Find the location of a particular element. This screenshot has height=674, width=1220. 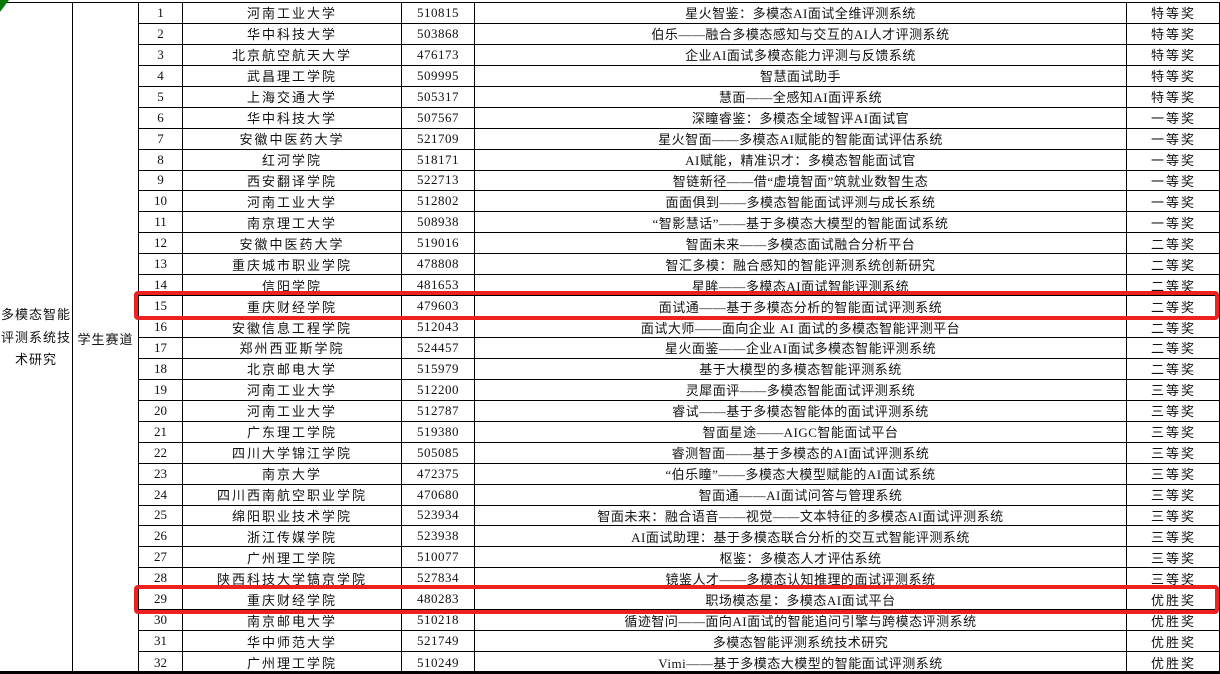

entry-code-cell: 505317 is located at coordinates (438, 96).